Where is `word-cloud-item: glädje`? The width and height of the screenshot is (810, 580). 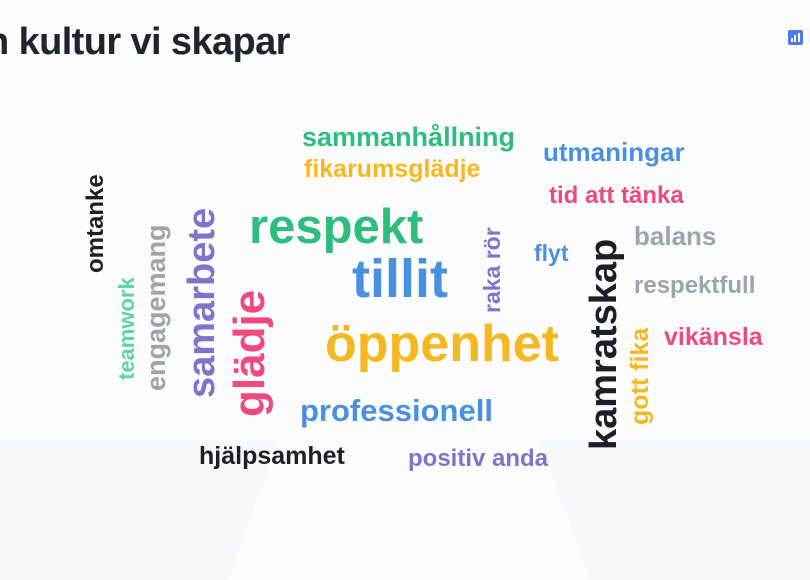 word-cloud-item: glädje is located at coordinates (249, 353).